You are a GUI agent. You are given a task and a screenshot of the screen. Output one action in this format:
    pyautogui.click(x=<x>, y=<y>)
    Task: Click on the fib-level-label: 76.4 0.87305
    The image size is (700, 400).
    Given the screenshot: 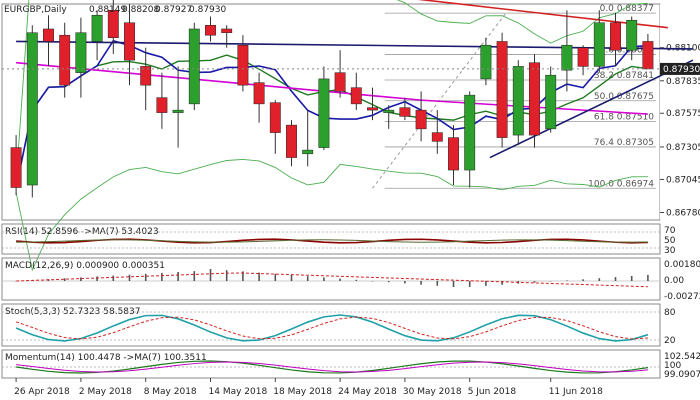 What is the action you would take?
    pyautogui.click(x=624, y=143)
    